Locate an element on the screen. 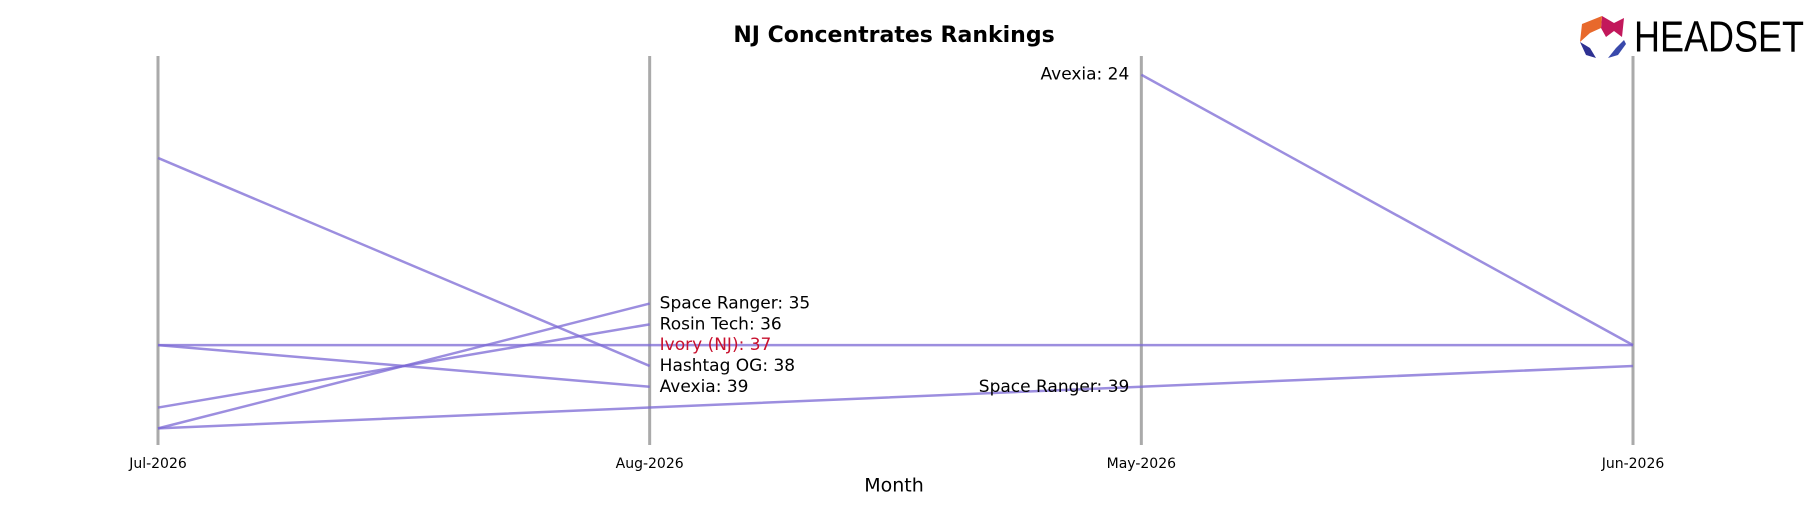 The width and height of the screenshot is (1818, 506). x-tick-label: Jun-2026 is located at coordinates (1633, 464).